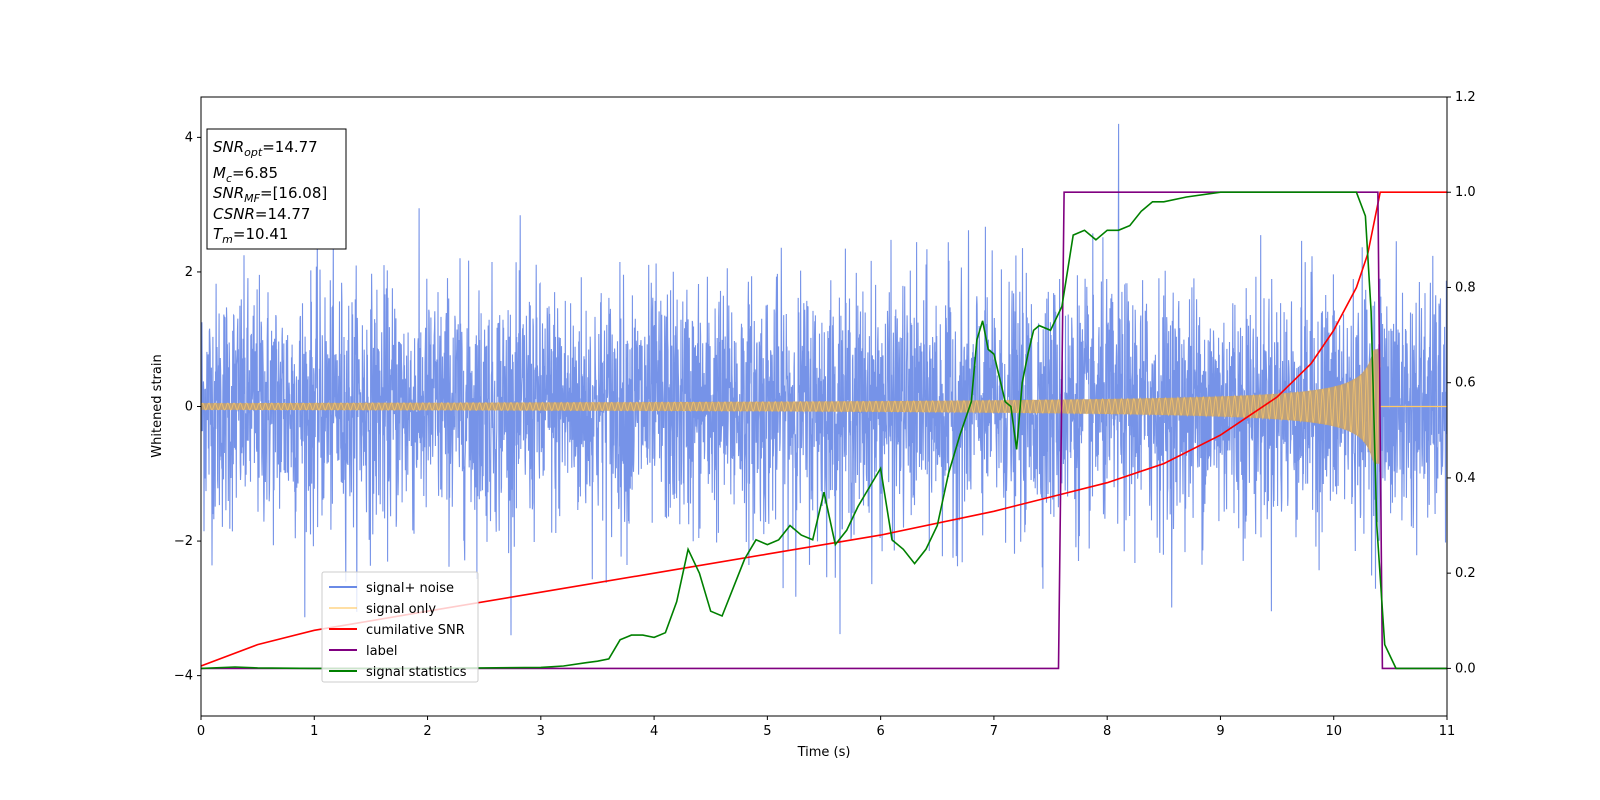 The height and width of the screenshot is (800, 1600). What do you see at coordinates (157, 405) in the screenshot?
I see `y-axis-label: Whitened strain` at bounding box center [157, 405].